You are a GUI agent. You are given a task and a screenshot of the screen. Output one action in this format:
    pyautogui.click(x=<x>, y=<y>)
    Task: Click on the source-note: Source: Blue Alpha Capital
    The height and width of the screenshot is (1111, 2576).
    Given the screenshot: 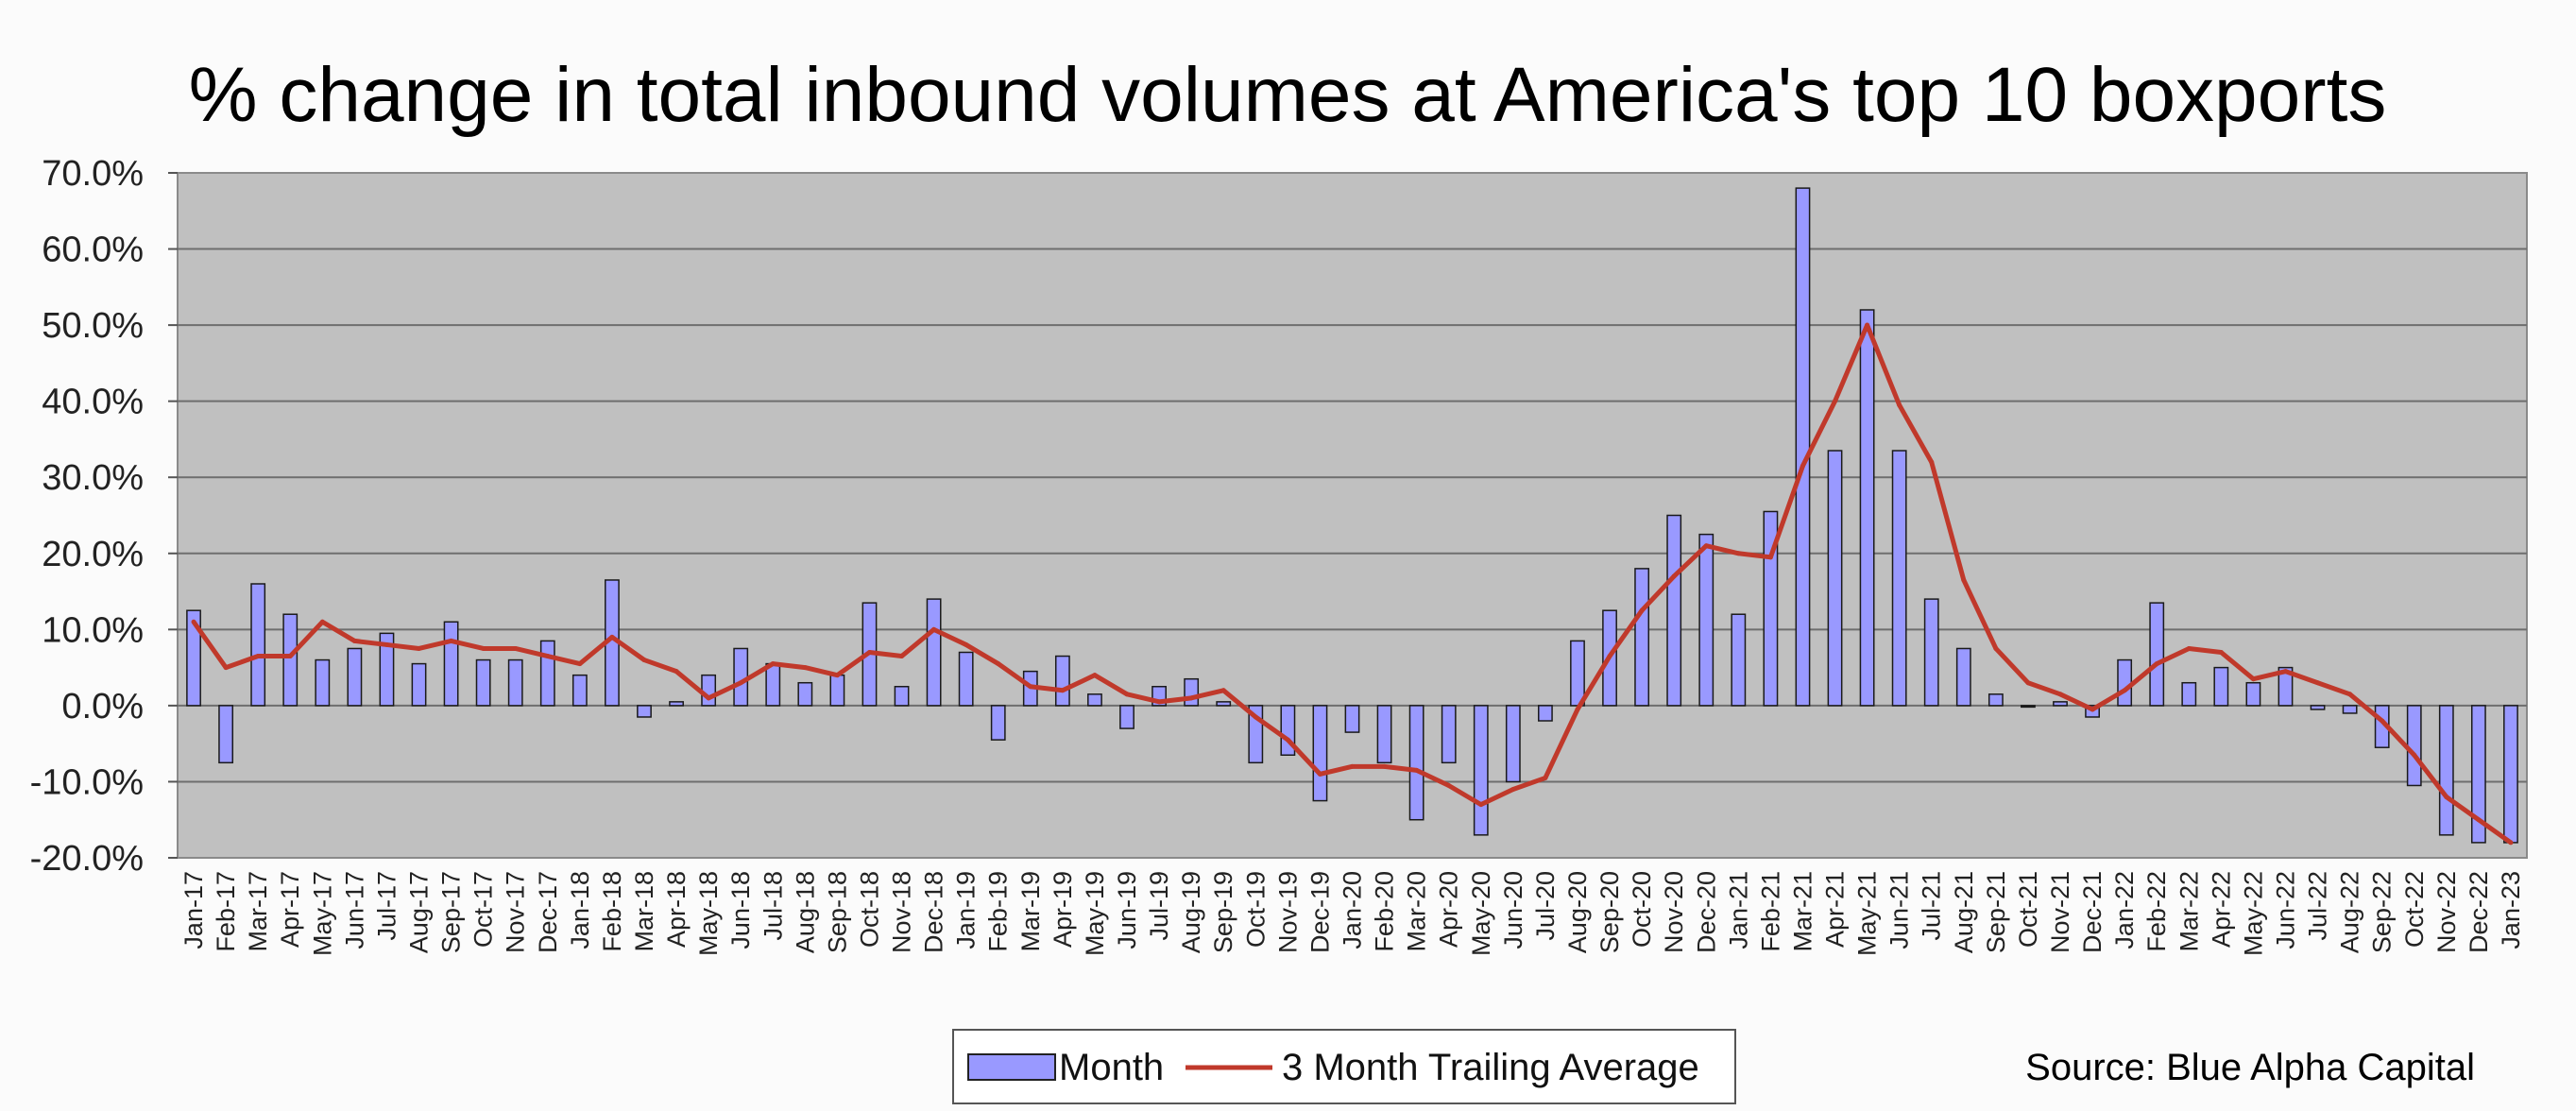 What is the action you would take?
    pyautogui.click(x=2250, y=1067)
    